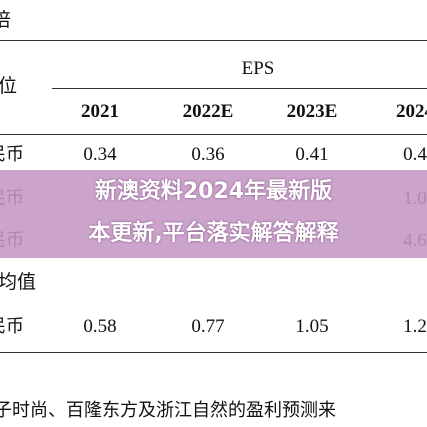 The image size is (427, 427). Describe the element at coordinates (415, 326) in the screenshot. I see `cell: 1.2` at that location.